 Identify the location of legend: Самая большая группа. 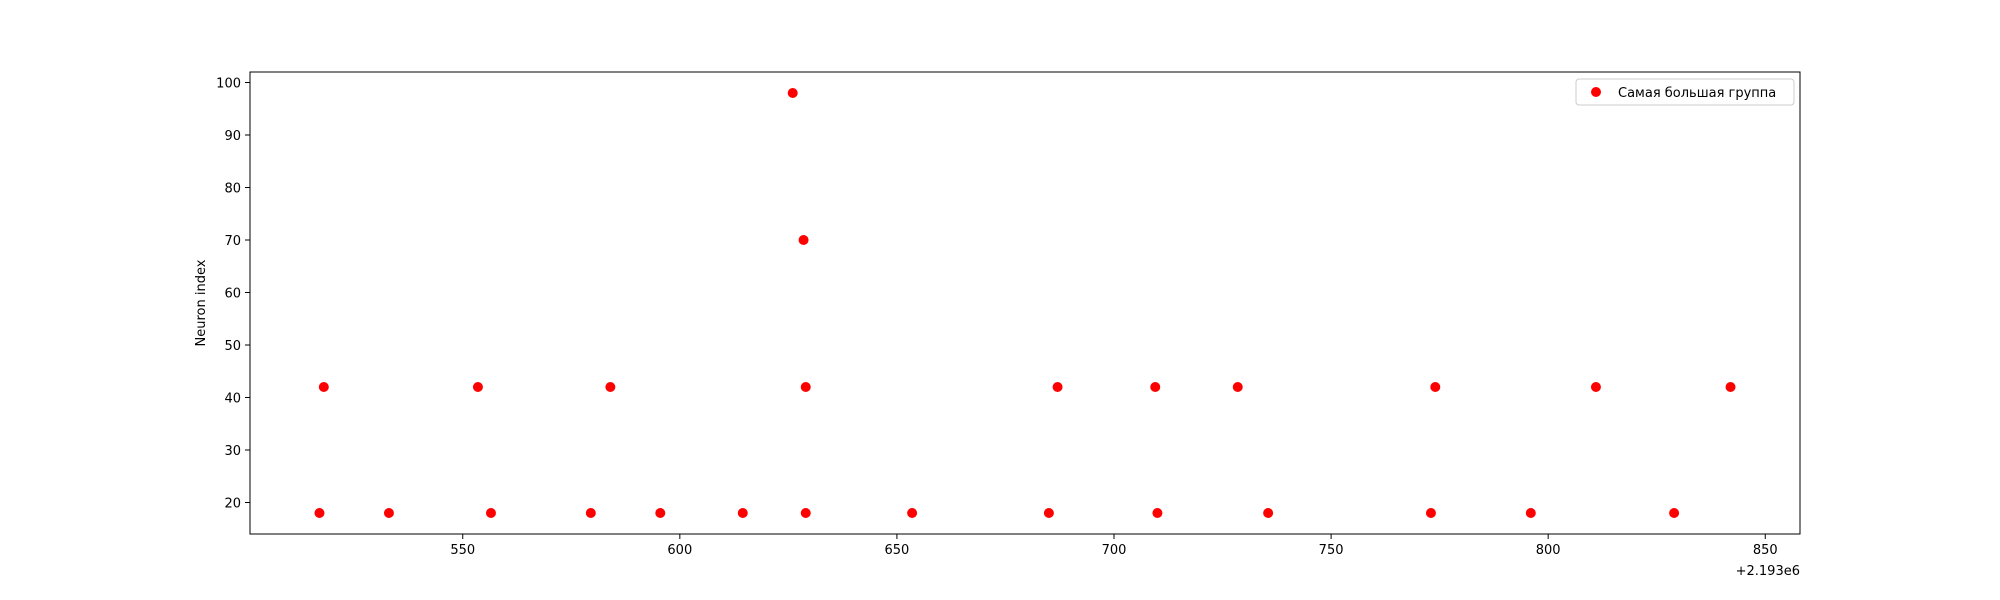
(1685, 92).